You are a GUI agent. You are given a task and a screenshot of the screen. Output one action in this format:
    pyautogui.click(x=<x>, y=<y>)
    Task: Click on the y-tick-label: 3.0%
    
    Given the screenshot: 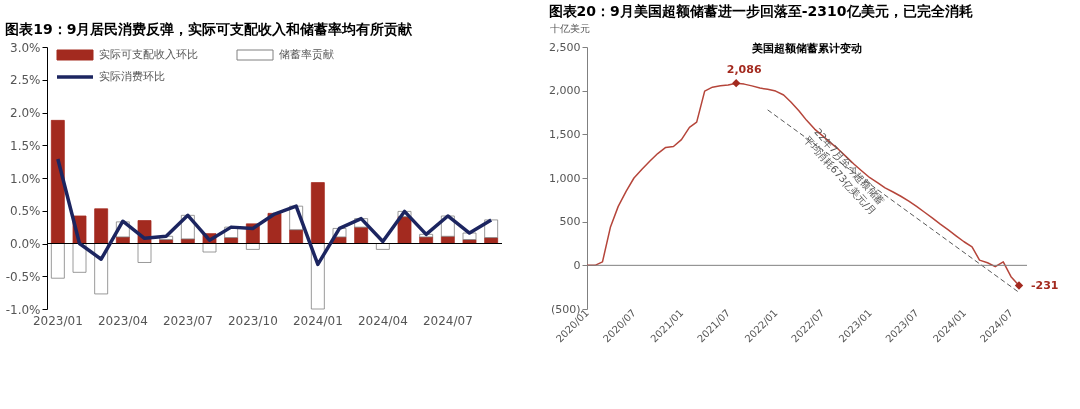 What is the action you would take?
    pyautogui.click(x=25, y=47)
    